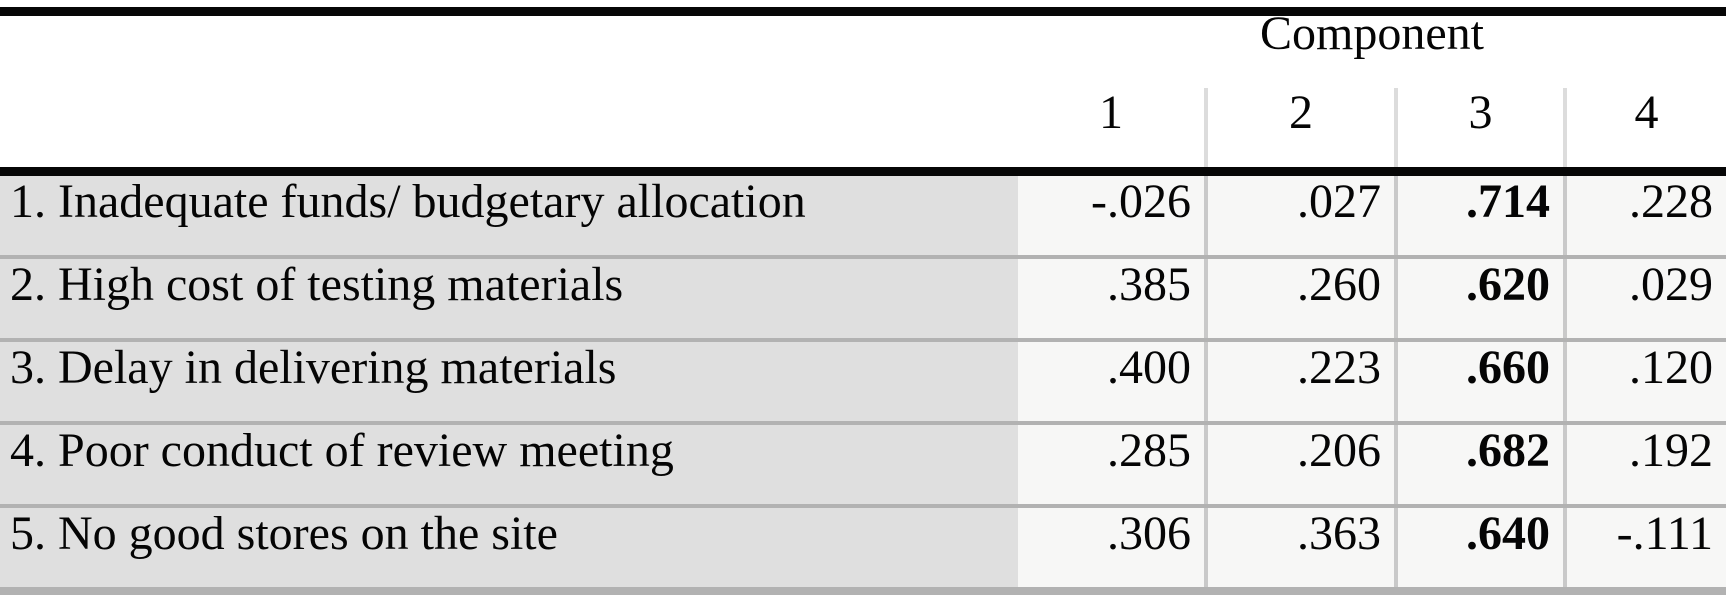 Image resolution: width=1726 pixels, height=603 pixels. I want to click on table-top-rule, so click(863, 11).